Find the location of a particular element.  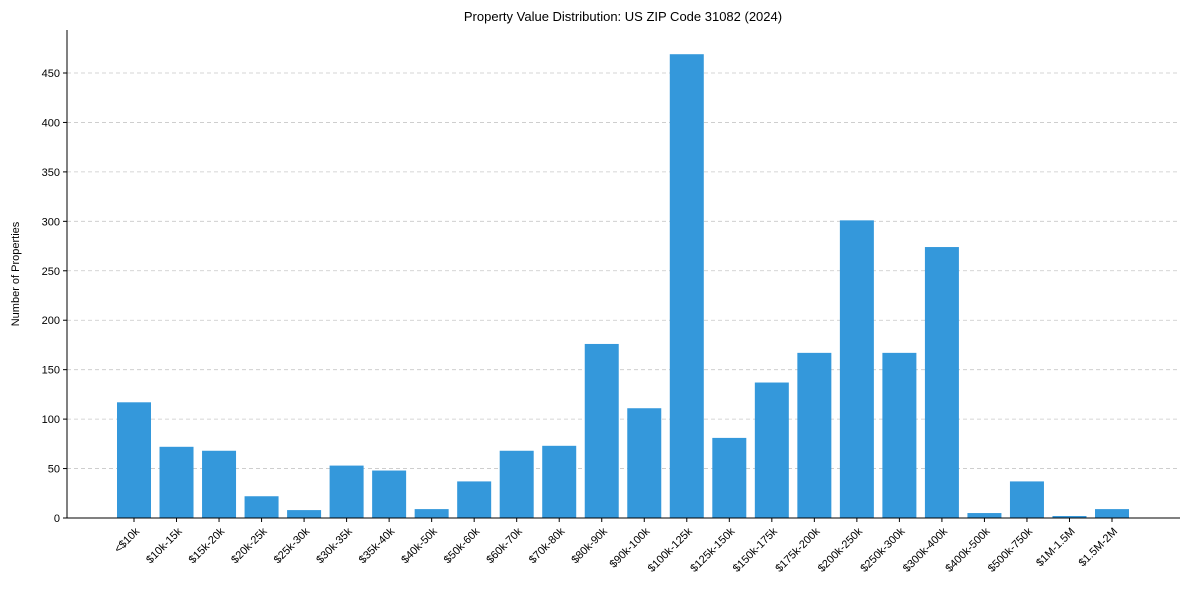

y-tick-label: 450 is located at coordinates (51, 74).